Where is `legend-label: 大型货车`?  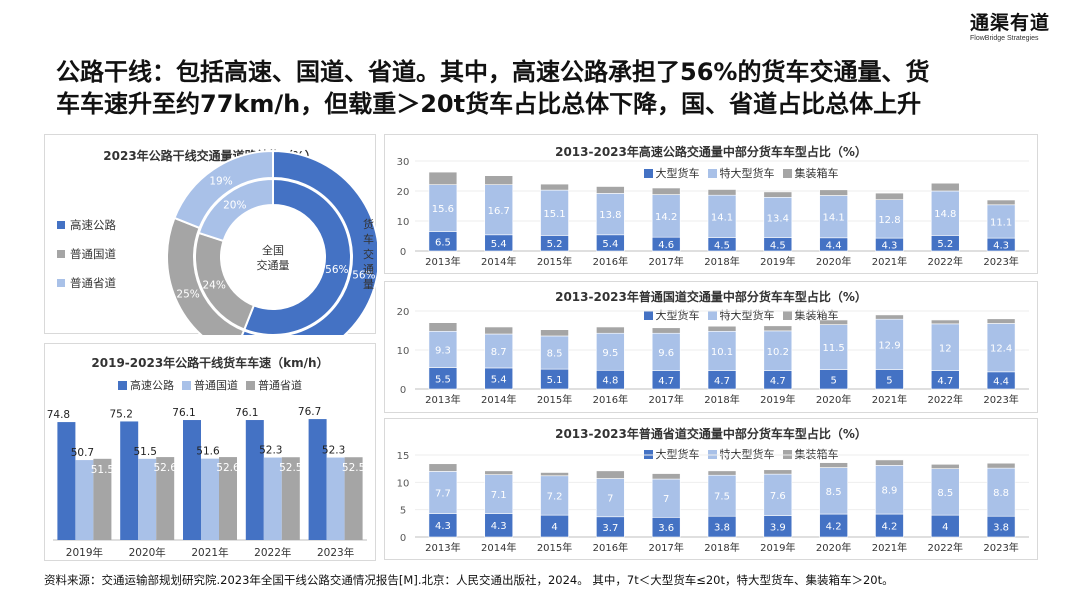
legend-label: 大型货车 is located at coordinates (677, 173).